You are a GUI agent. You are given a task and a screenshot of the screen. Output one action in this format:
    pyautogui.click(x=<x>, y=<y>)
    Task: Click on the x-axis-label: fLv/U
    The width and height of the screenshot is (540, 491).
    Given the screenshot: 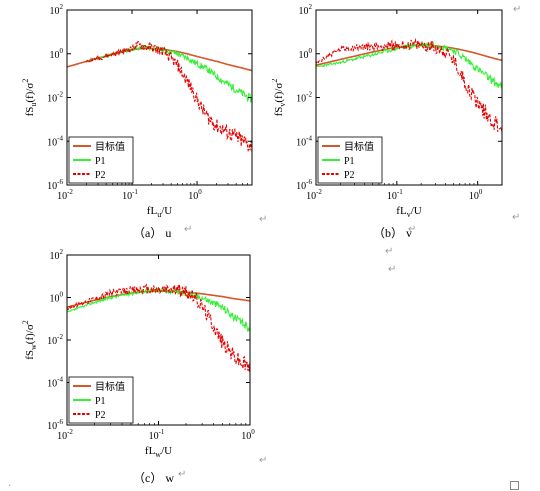 What is the action you would take?
    pyautogui.click(x=408, y=212)
    